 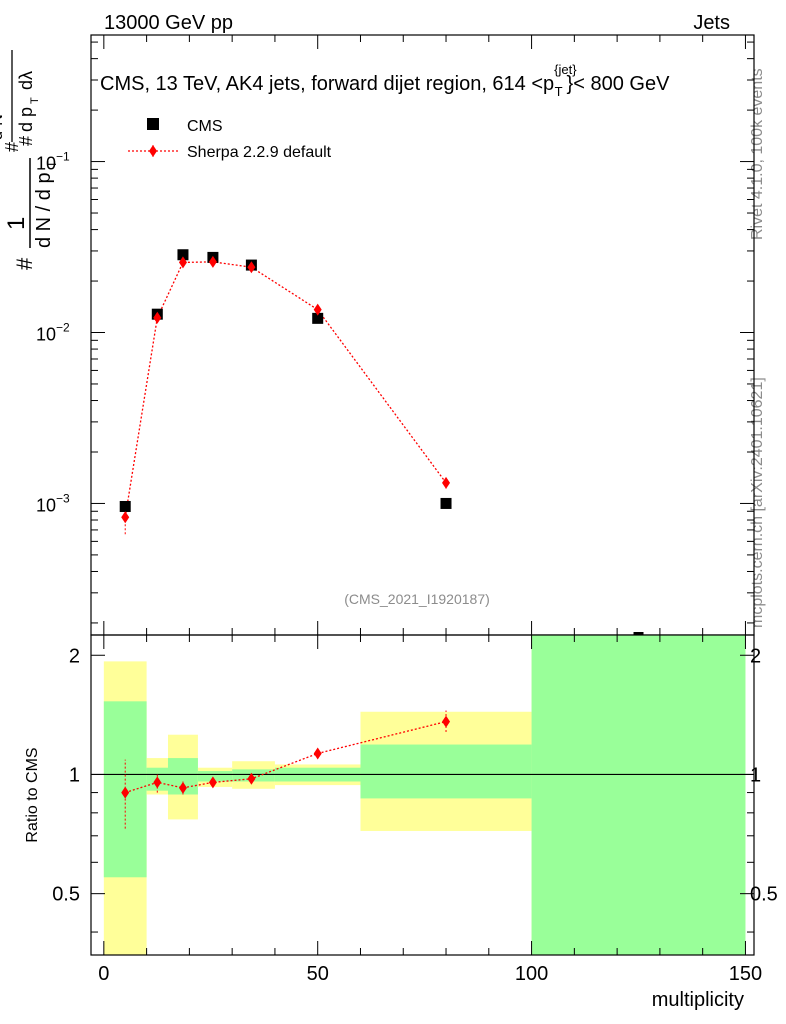 I want to click on ratio-y-tick-label-right: 0.5, so click(x=764, y=895).